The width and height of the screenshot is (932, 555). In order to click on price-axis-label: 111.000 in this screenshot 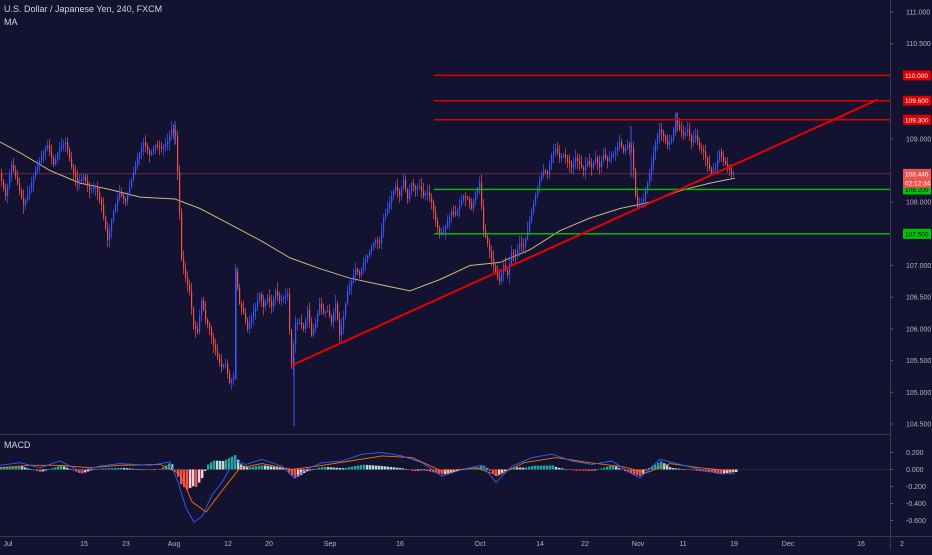, I will do `click(918, 13)`.